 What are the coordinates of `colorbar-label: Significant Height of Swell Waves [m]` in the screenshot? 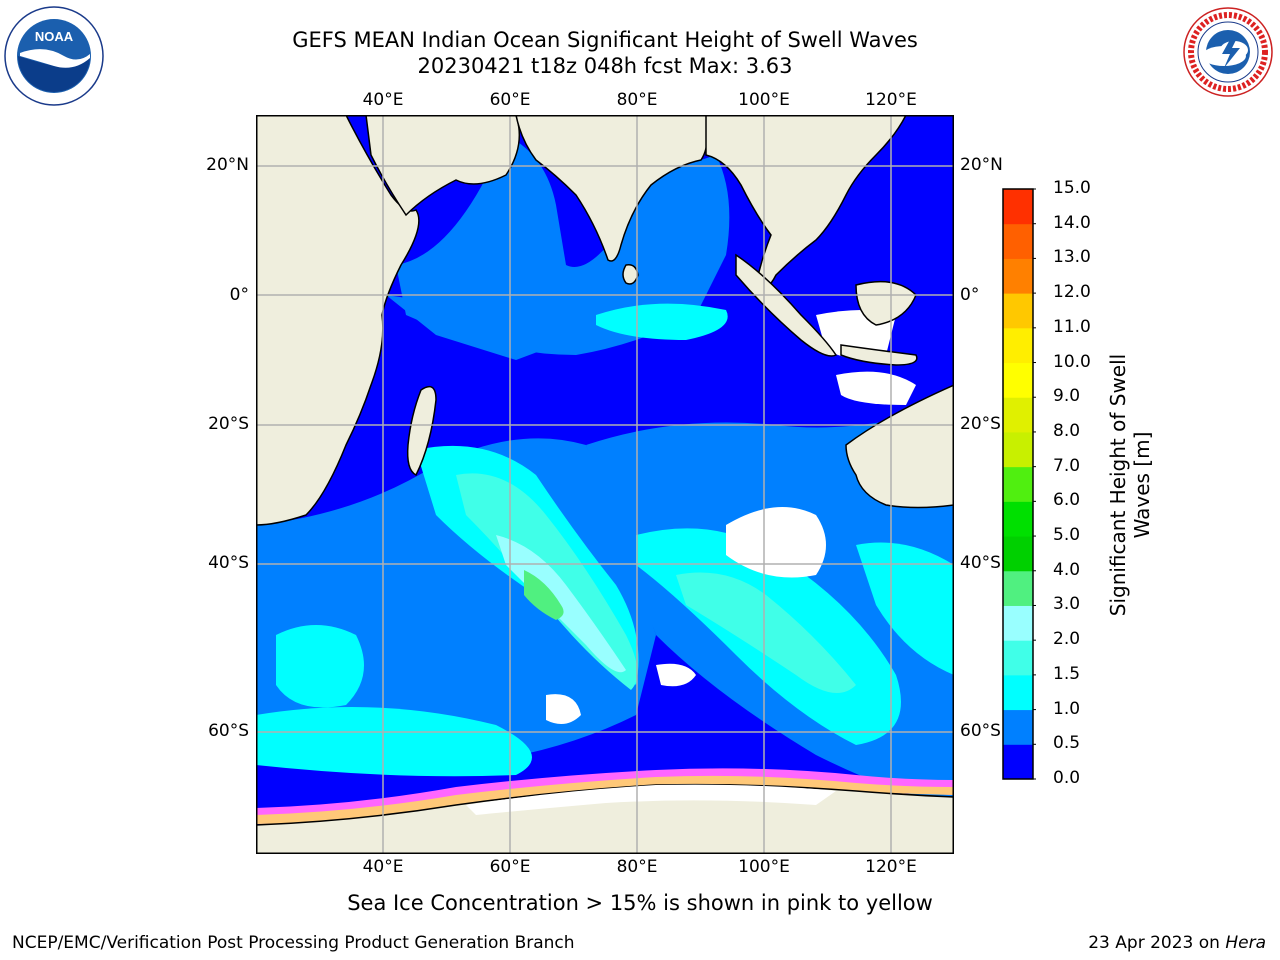 It's located at (1130, 485).